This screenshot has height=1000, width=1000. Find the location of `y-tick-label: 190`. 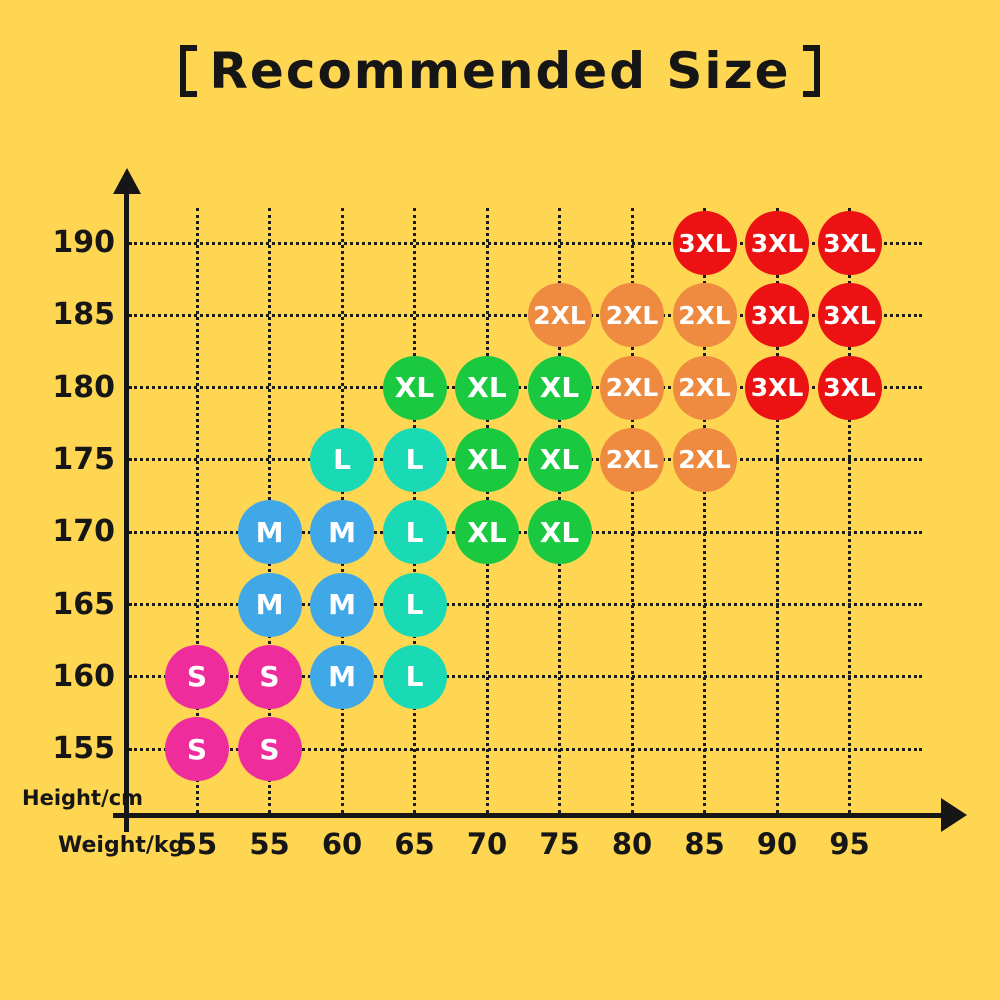

y-tick-label: 190 is located at coordinates (83, 242).